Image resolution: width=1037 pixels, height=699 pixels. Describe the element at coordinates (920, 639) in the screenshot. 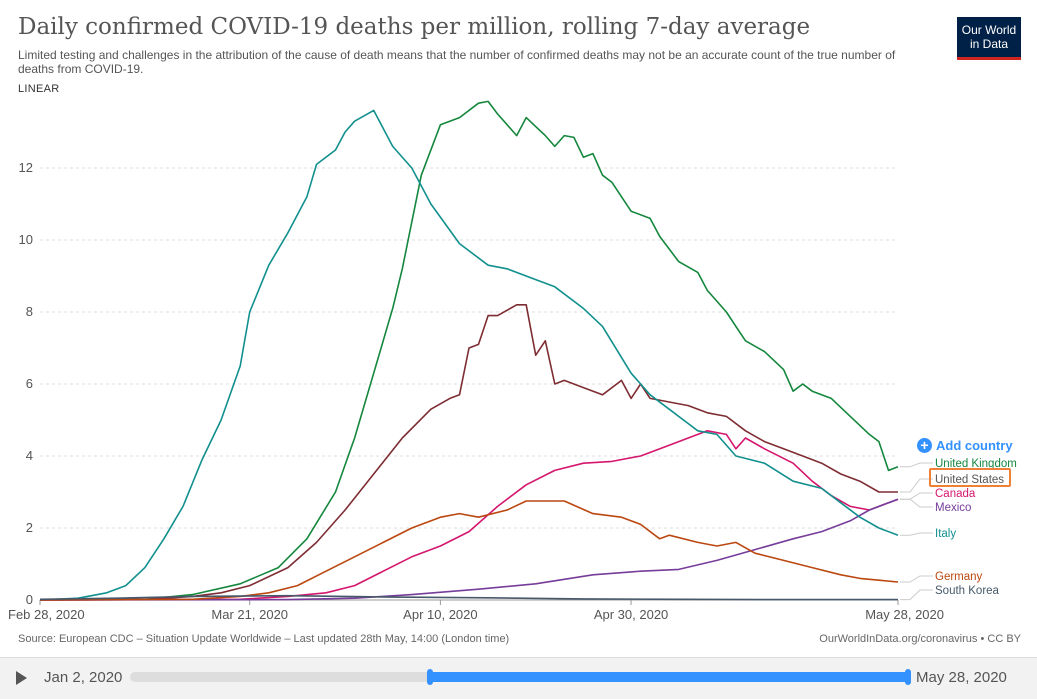

I see `credit-link: OurWorldInData.org/coronavirus • CC BY` at that location.